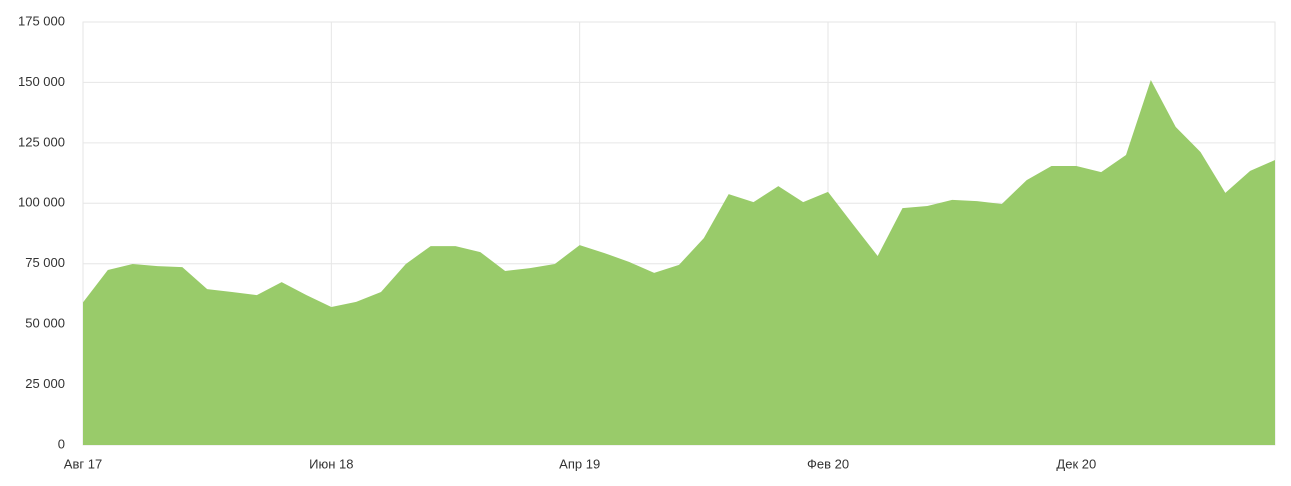 The width and height of the screenshot is (1291, 486). Describe the element at coordinates (331, 463) in the screenshot. I see `x-tick-label: Июн 18` at that location.